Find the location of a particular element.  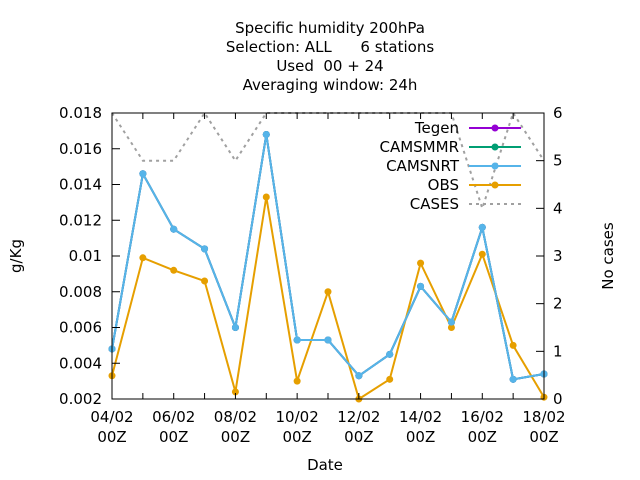

title-line-3: Used 00 + 24 is located at coordinates (329, 66).